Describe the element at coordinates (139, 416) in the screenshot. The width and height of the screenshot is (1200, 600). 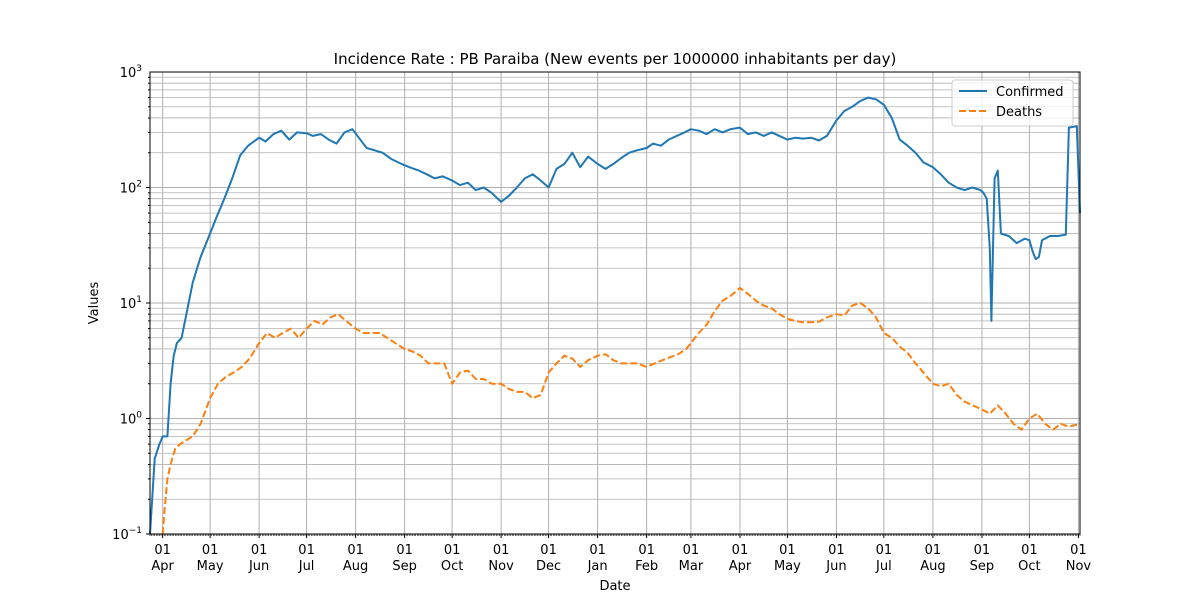
I see `y-tick-exponent: 0` at that location.